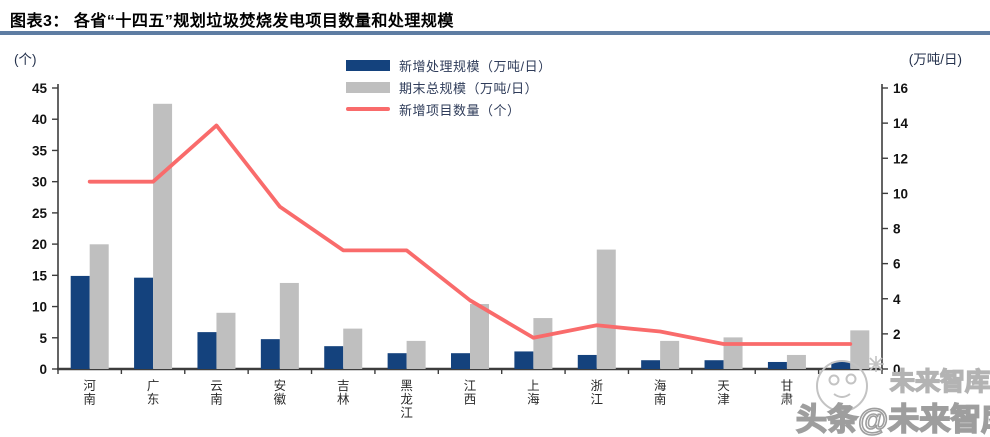 The image size is (990, 437). What do you see at coordinates (850, 384) in the screenshot?
I see `watermark-badge-icon` at bounding box center [850, 384].